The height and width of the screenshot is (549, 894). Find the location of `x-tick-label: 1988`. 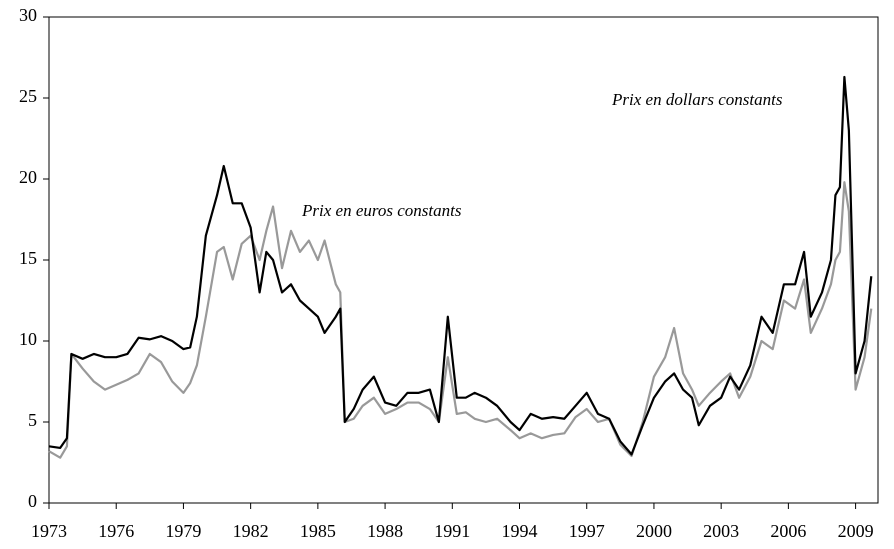

x-tick-label: 1988 is located at coordinates (385, 531).